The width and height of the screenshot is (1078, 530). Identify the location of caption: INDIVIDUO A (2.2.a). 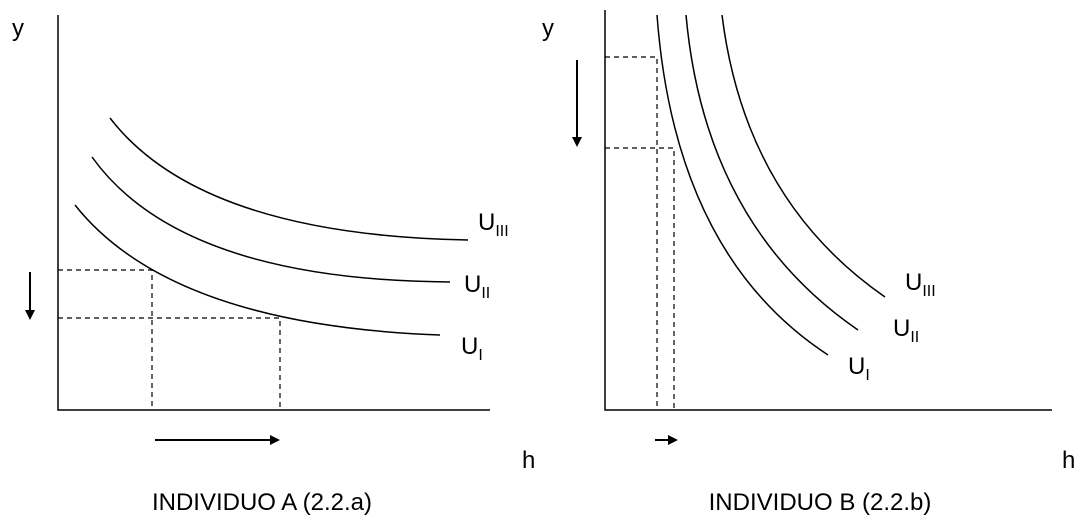
(262, 502).